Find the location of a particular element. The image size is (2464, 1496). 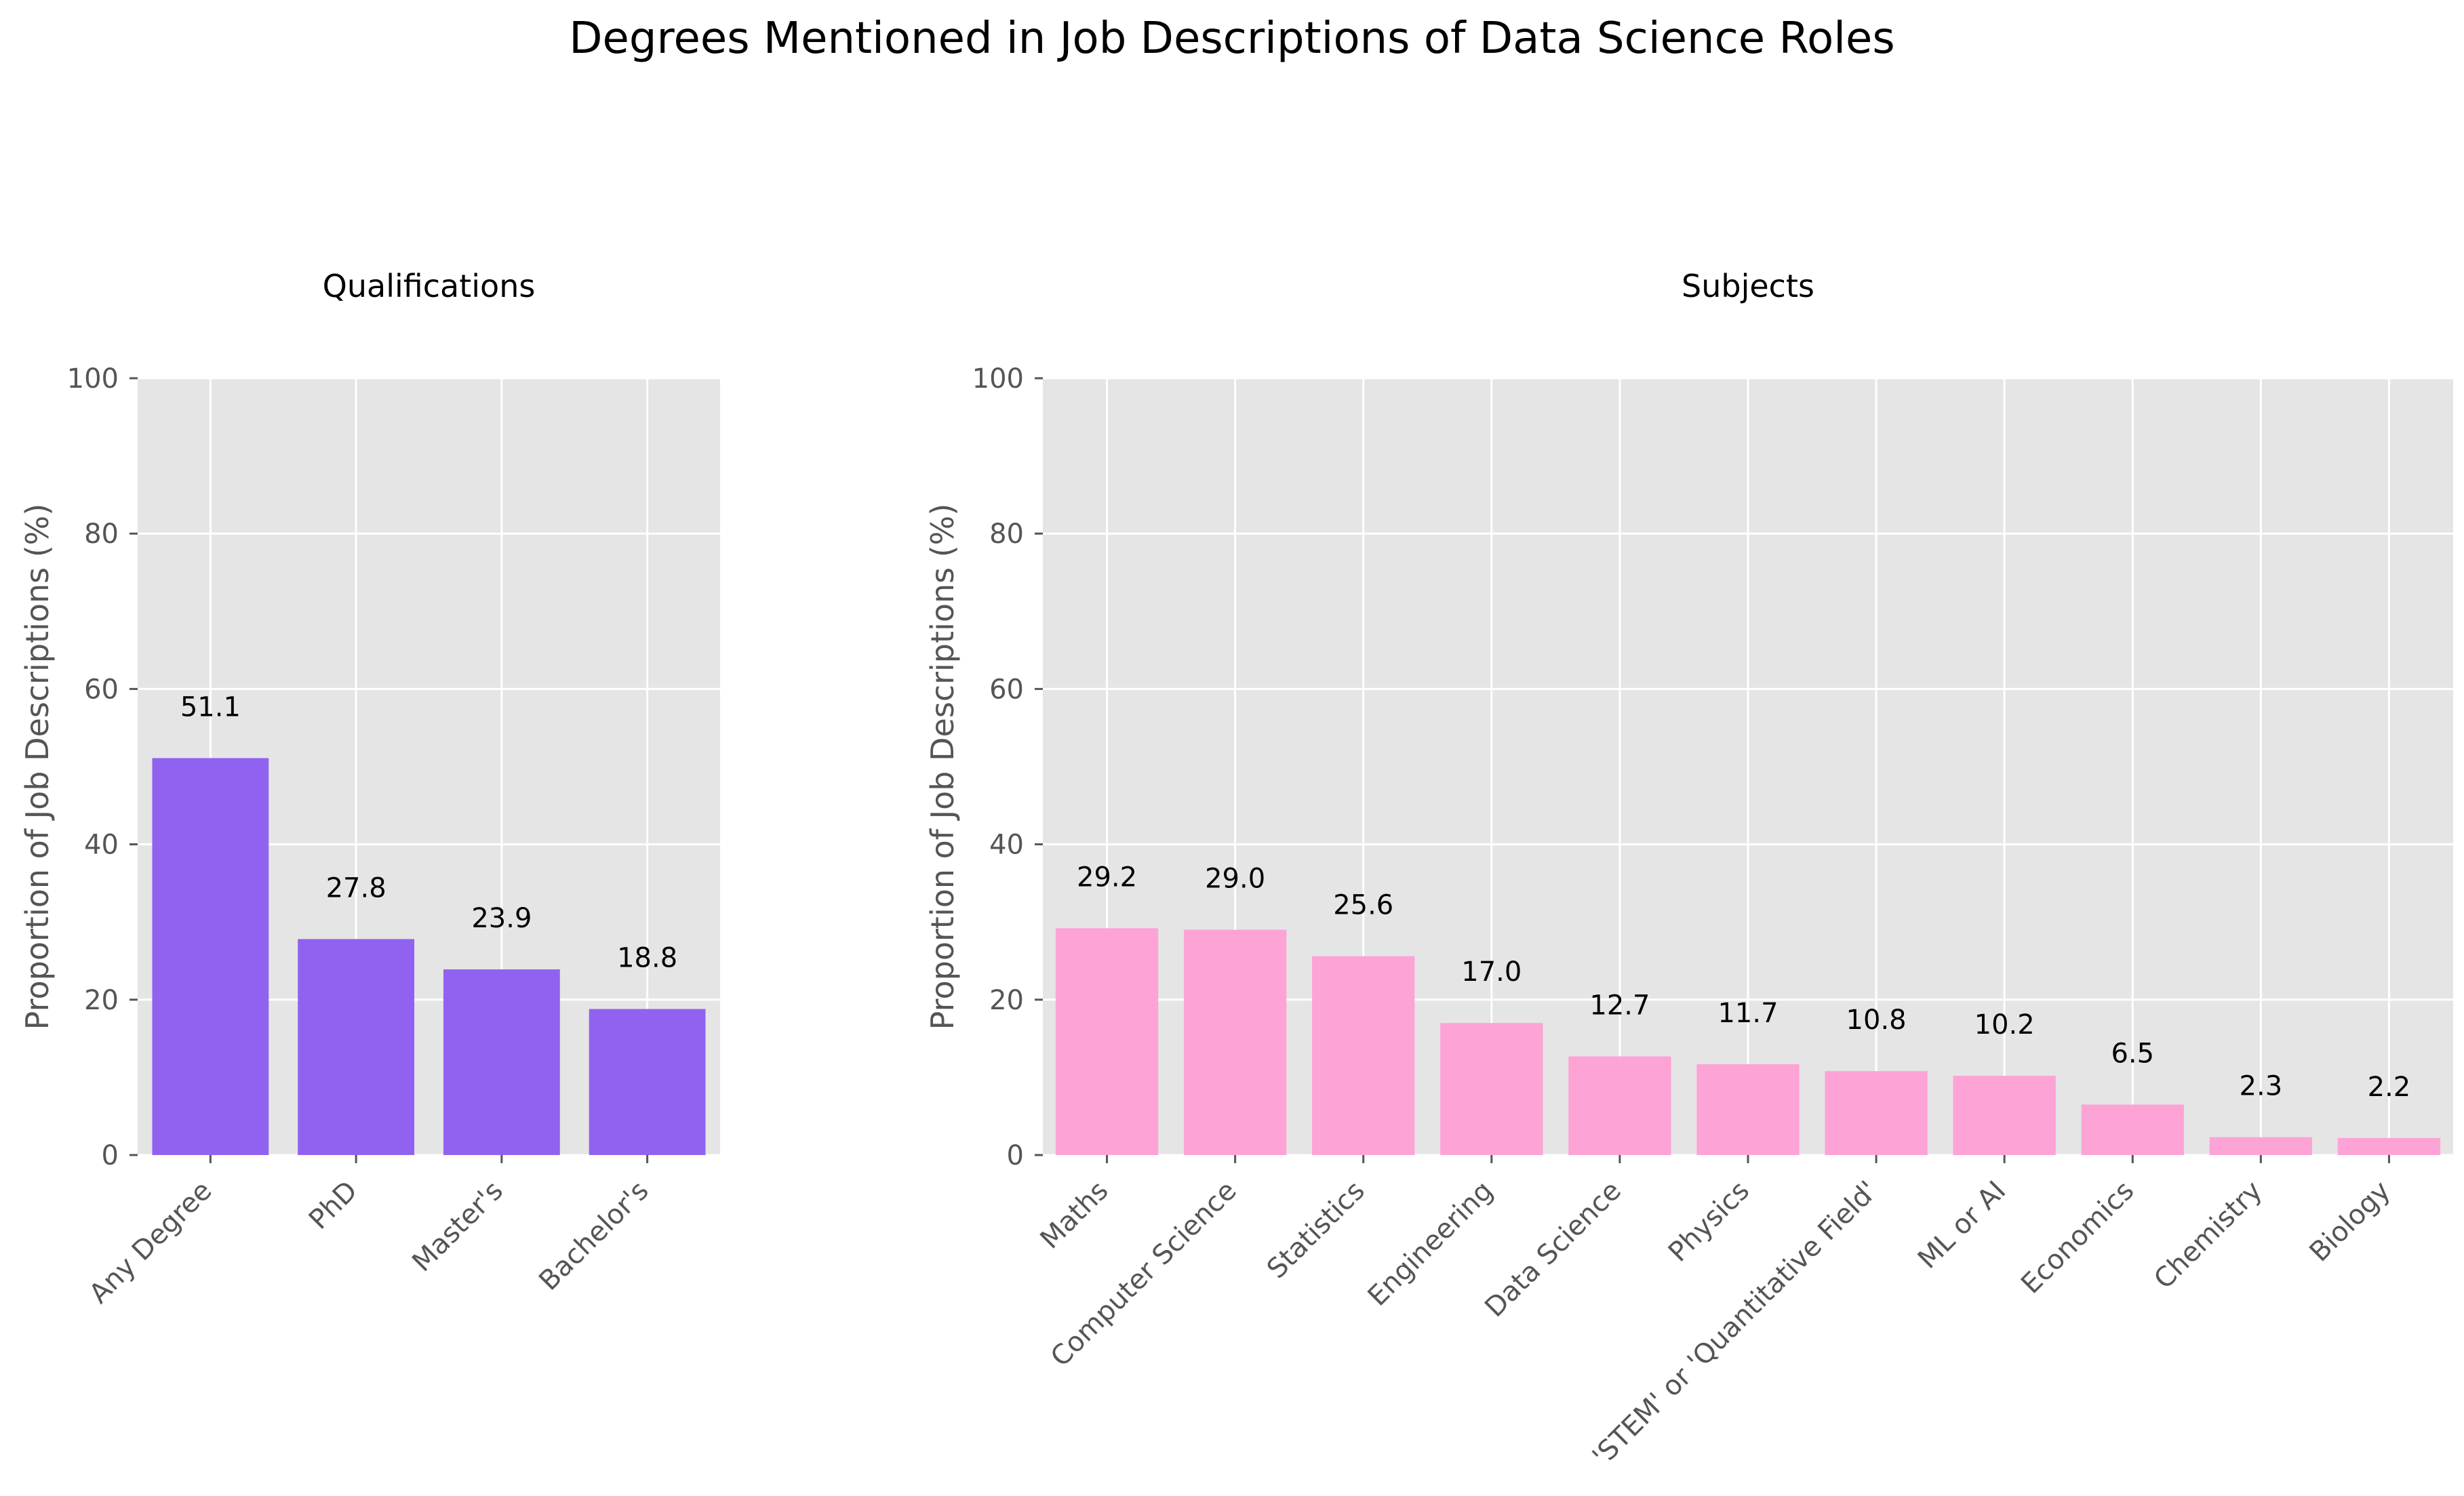

bar-maths is located at coordinates (1107, 1042).